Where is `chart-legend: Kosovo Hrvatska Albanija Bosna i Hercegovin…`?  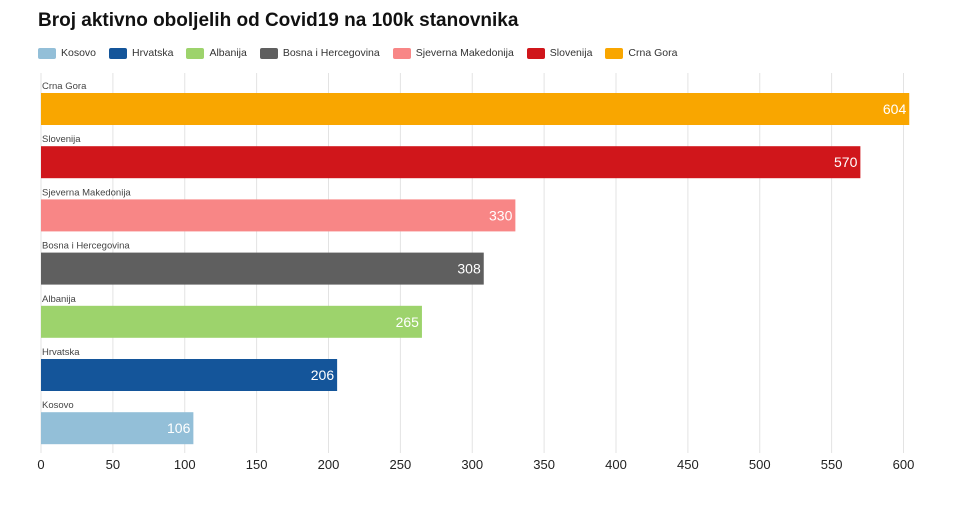
chart-legend: Kosovo Hrvatska Albanija Bosna i Hercegovin… is located at coordinates (364, 53).